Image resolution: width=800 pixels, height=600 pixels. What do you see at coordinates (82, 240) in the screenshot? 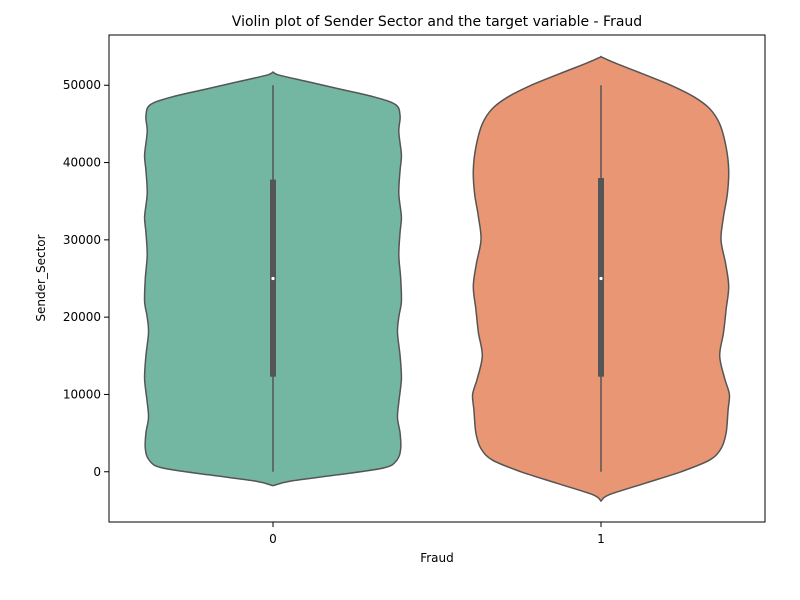
I see `y-tick-label: 30000` at bounding box center [82, 240].